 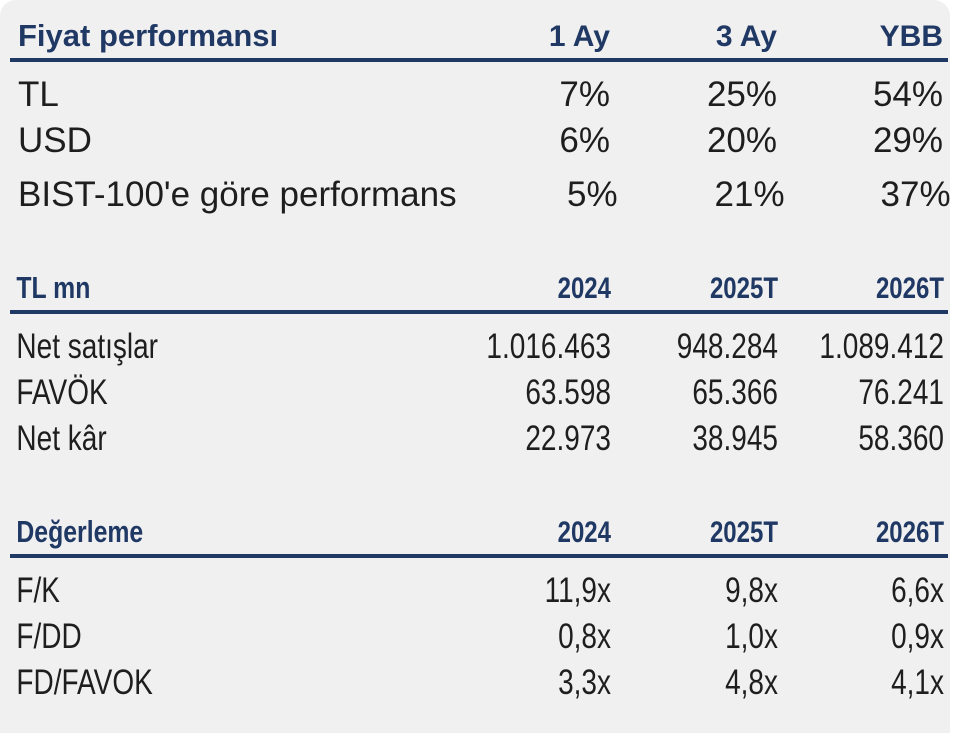 What do you see at coordinates (746, 36) in the screenshot?
I see `column-header-3ay: 3 Ay` at bounding box center [746, 36].